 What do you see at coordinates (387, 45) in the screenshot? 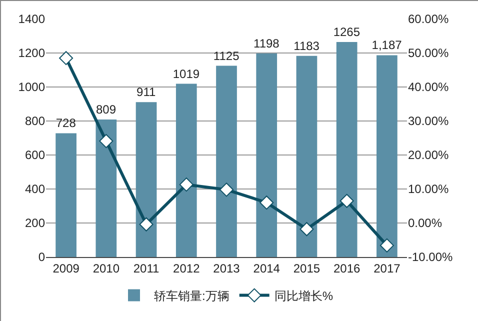
I see `data-label: 1,187` at bounding box center [387, 45].